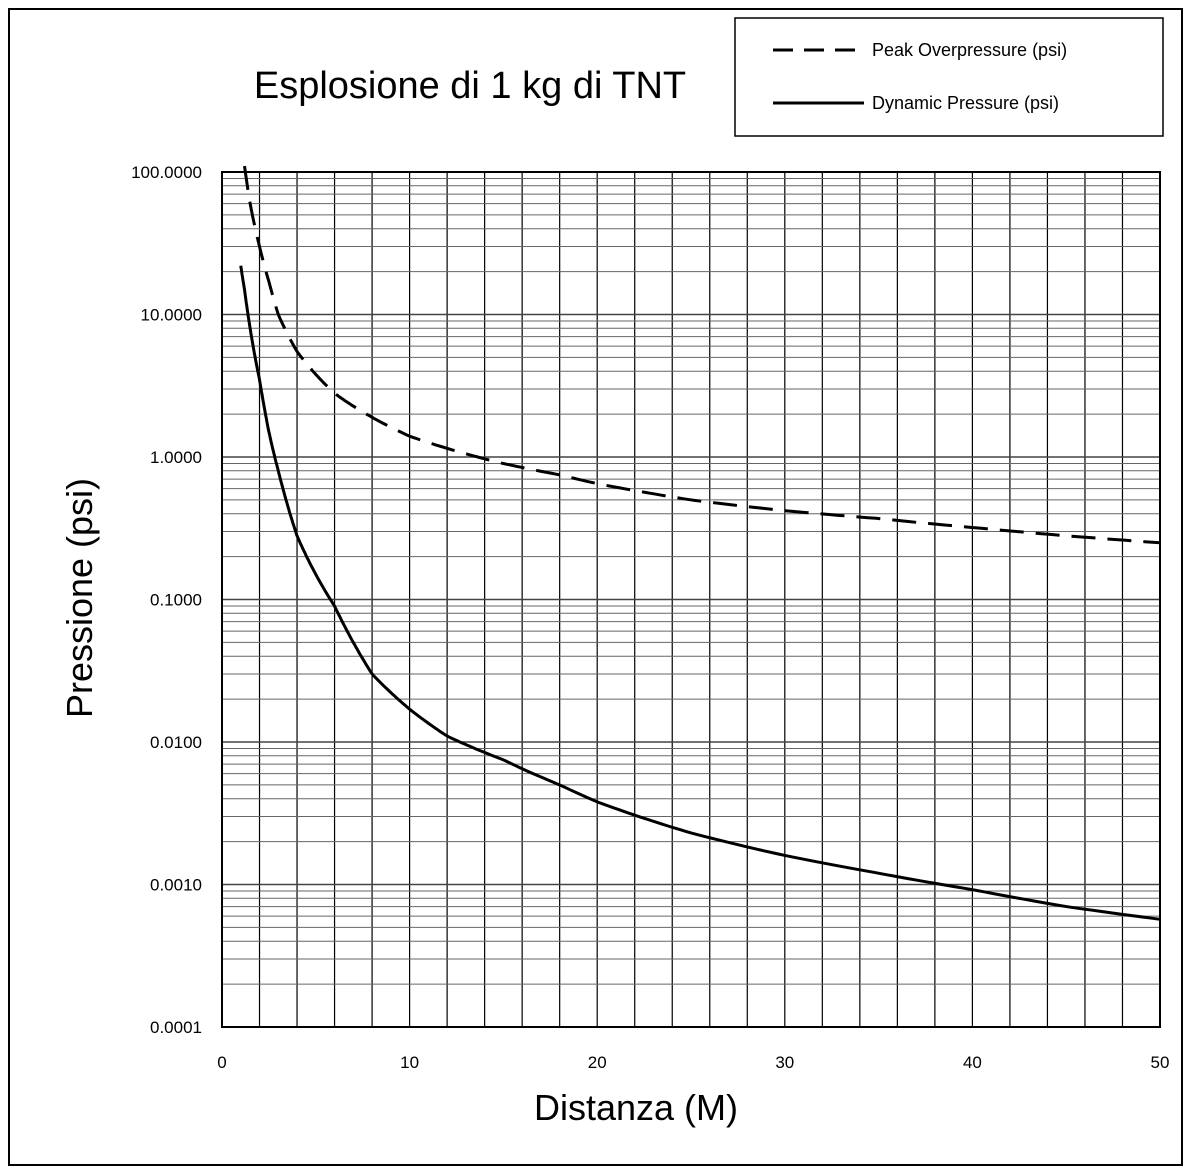  Describe the element at coordinates (972, 1062) in the screenshot. I see `x-tick-label: 40` at that location.